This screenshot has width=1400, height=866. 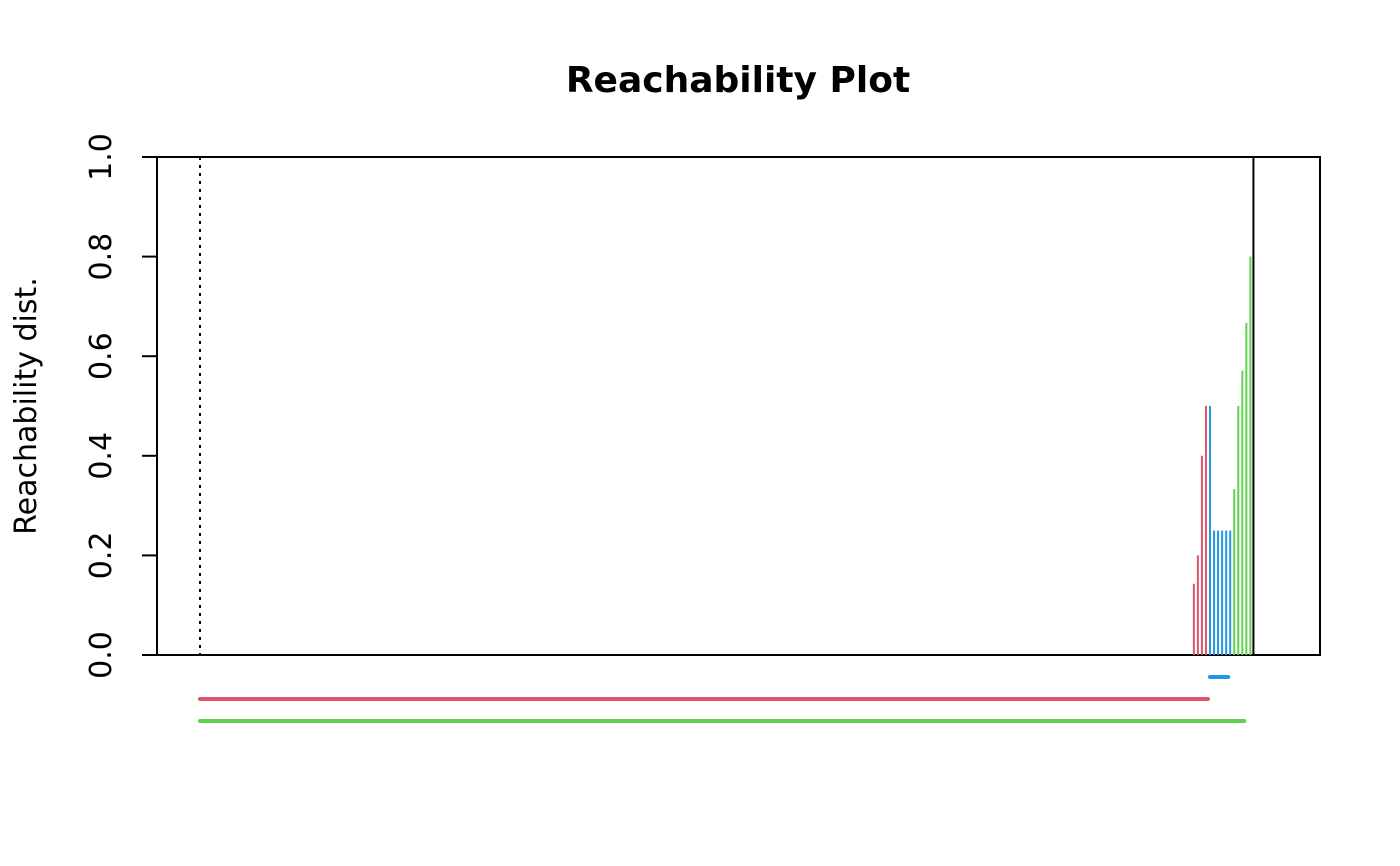 What do you see at coordinates (101, 356) in the screenshot?
I see `y-tick-label: 0.6` at bounding box center [101, 356].